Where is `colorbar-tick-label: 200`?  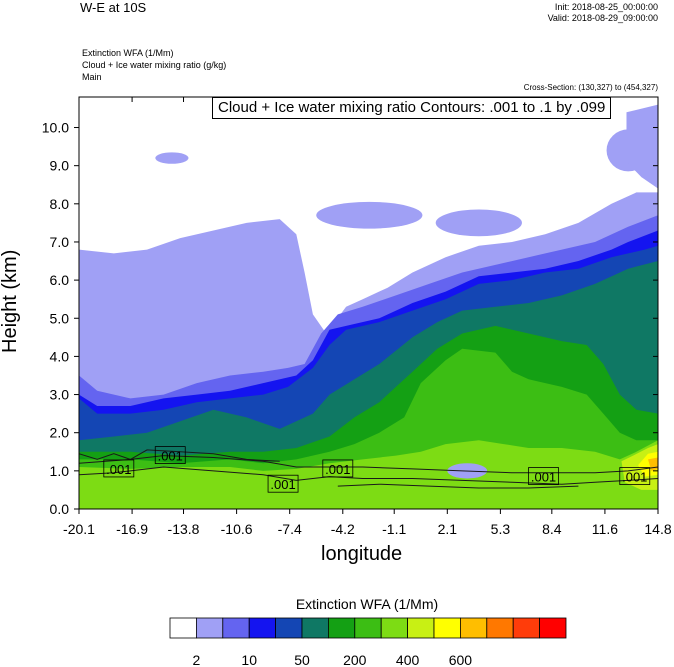 colorbar-tick-label: 200 is located at coordinates (355, 659).